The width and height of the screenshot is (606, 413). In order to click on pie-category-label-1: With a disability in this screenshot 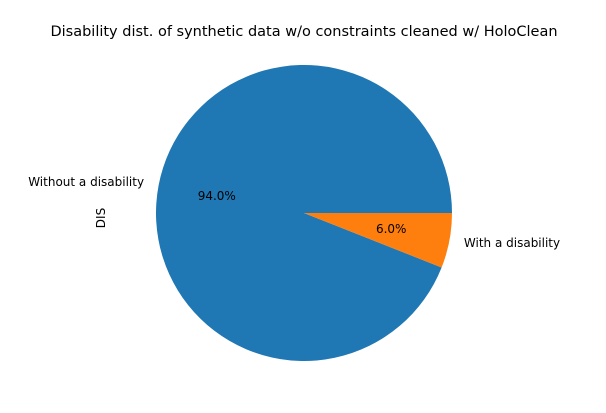, I will do `click(512, 243)`.